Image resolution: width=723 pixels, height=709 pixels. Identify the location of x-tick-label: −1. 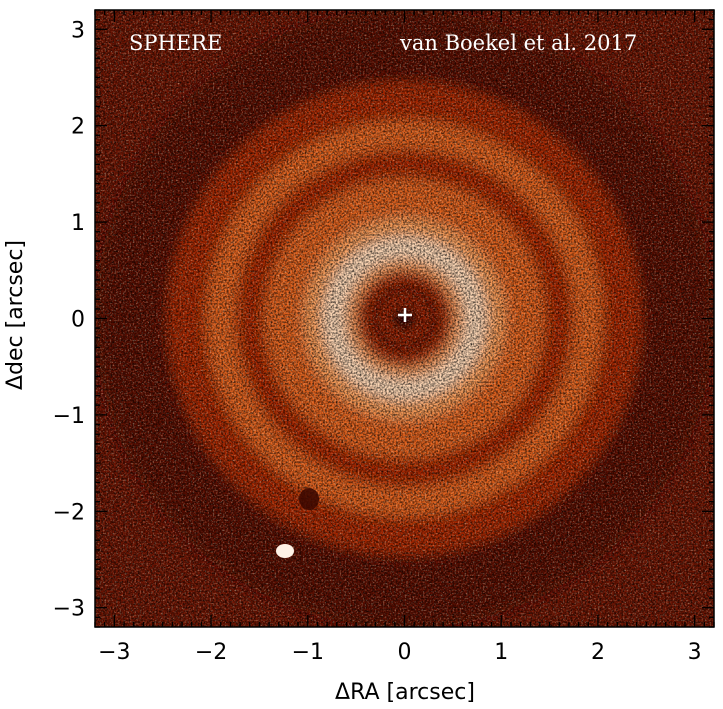
(308, 652).